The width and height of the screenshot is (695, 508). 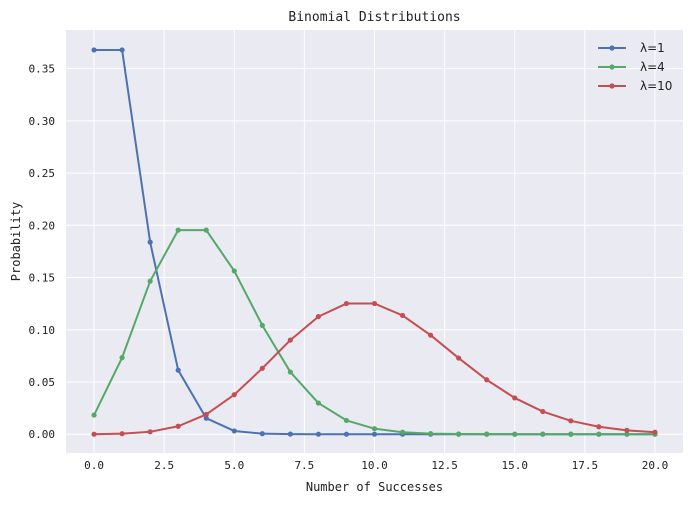 What do you see at coordinates (635, 86) in the screenshot?
I see `legend-item: λ=10` at bounding box center [635, 86].